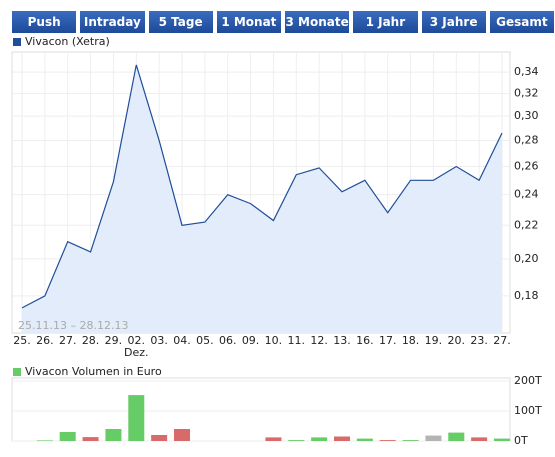 Image resolution: width=555 pixels, height=457 pixels. Describe the element at coordinates (91, 340) in the screenshot. I see `x-tick-label: 28.` at that location.